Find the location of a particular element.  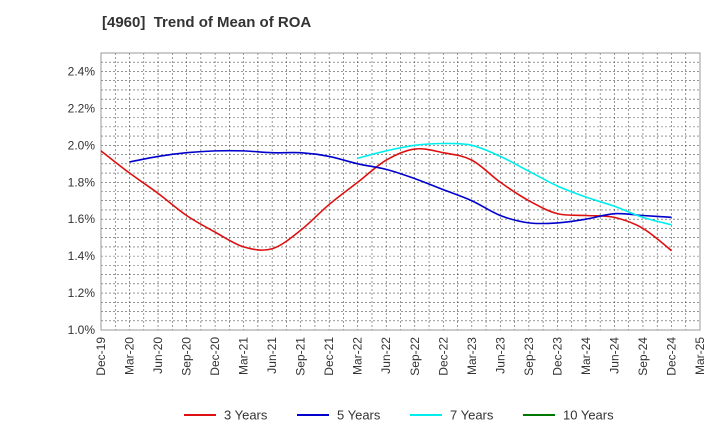

legend-label-5-years: 5 Years is located at coordinates (359, 415).